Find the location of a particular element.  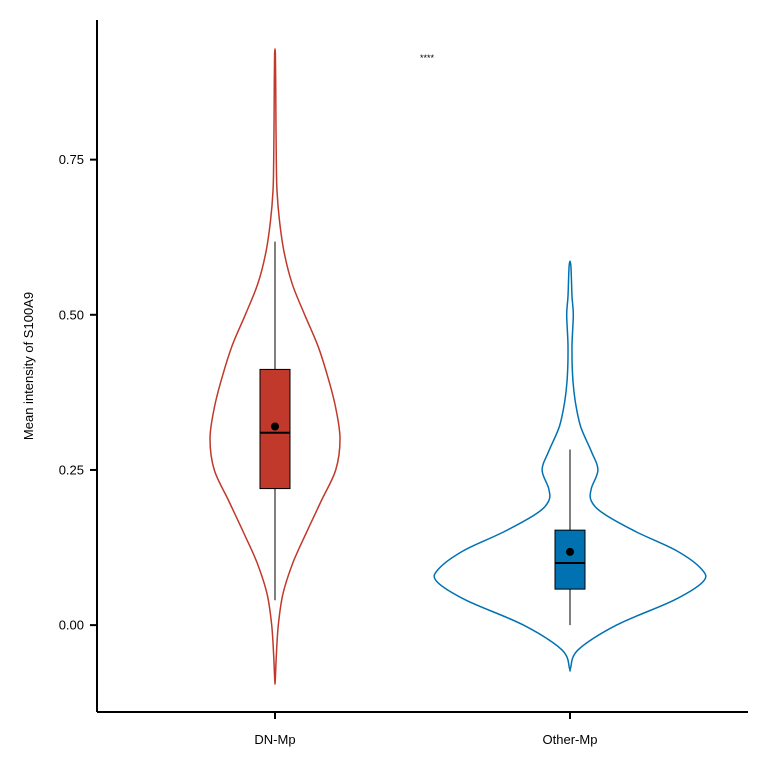

y-tick-label: 0.50 is located at coordinates (71, 314).